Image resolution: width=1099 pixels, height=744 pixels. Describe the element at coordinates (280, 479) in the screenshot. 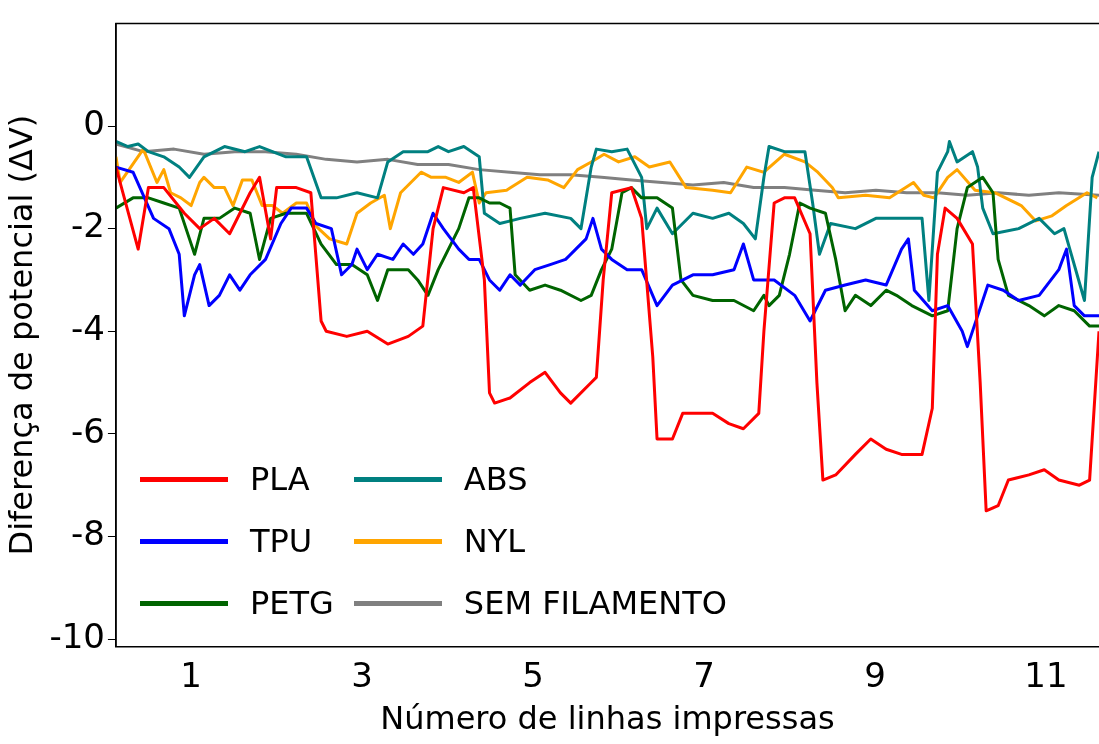

I see `legend-label: PLA` at that location.